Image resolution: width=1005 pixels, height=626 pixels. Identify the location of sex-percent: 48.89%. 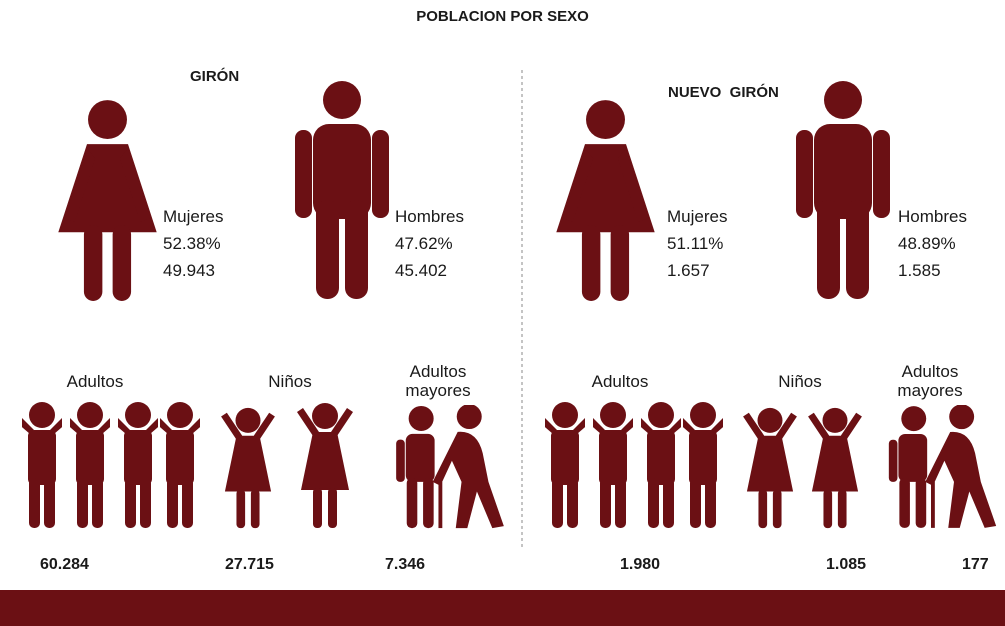
(927, 243).